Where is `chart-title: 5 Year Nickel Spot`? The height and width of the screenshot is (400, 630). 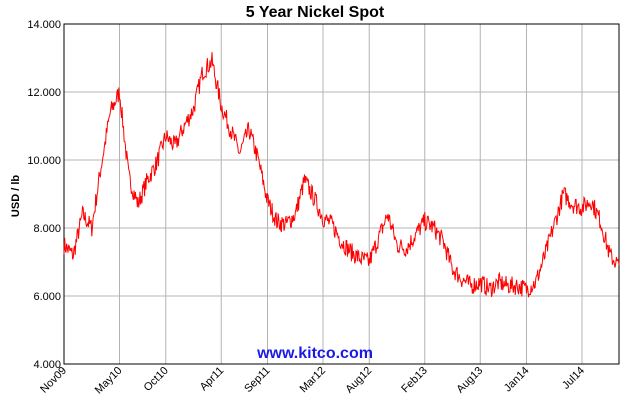
chart-title: 5 Year Nickel Spot is located at coordinates (315, 12).